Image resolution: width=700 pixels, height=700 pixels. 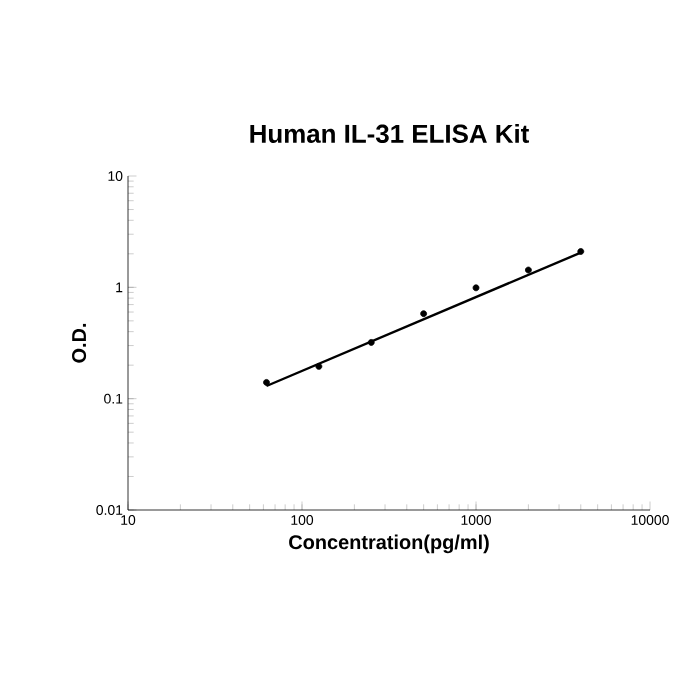 I want to click on chart-title: Human IL-31 ELISA Kit, so click(x=390, y=133).